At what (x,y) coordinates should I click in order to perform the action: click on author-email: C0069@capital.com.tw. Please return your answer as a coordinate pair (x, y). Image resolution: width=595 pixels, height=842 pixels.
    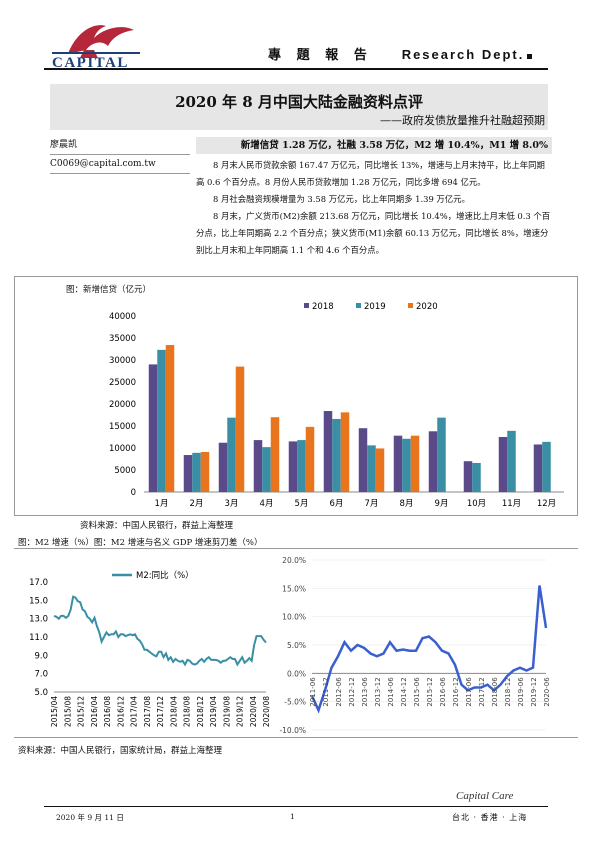
    Looking at the image, I should click on (120, 164).